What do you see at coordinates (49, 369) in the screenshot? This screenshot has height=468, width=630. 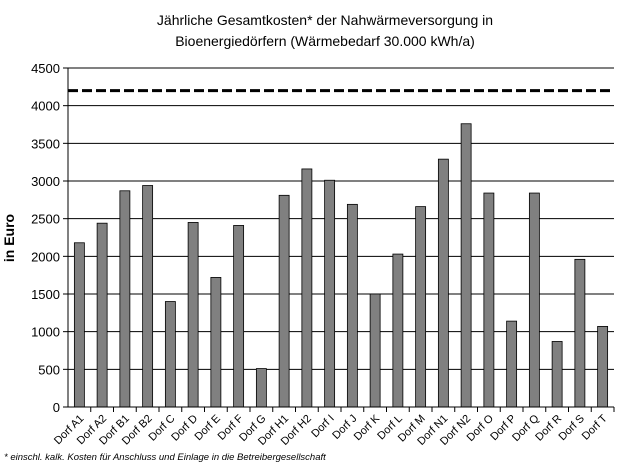 I see `y-tick-label: 500` at bounding box center [49, 369].